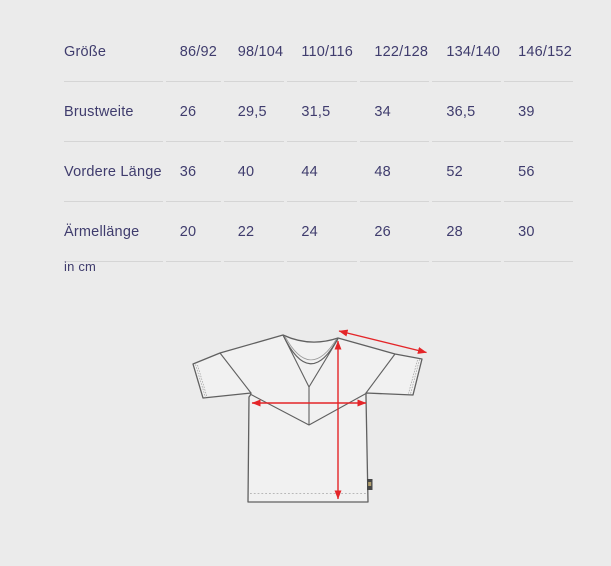 This screenshot has width=611, height=566. What do you see at coordinates (395, 172) in the screenshot?
I see `table-cell: 48` at bounding box center [395, 172].